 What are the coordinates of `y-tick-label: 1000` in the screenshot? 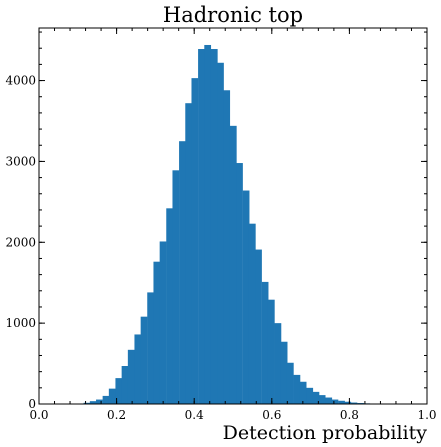 It's located at (20, 323).